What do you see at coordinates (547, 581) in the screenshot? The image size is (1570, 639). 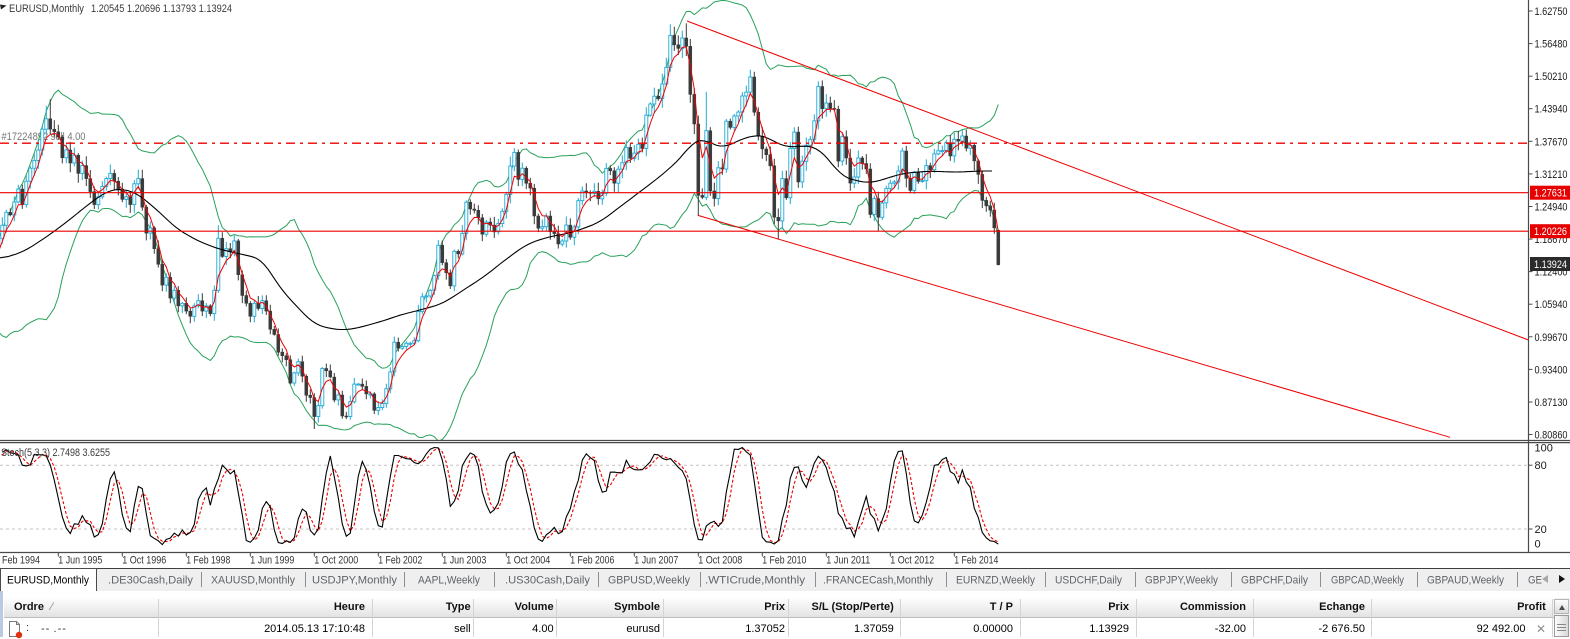 I see `svg-text: .US30Cash,Daily` at bounding box center [547, 581].